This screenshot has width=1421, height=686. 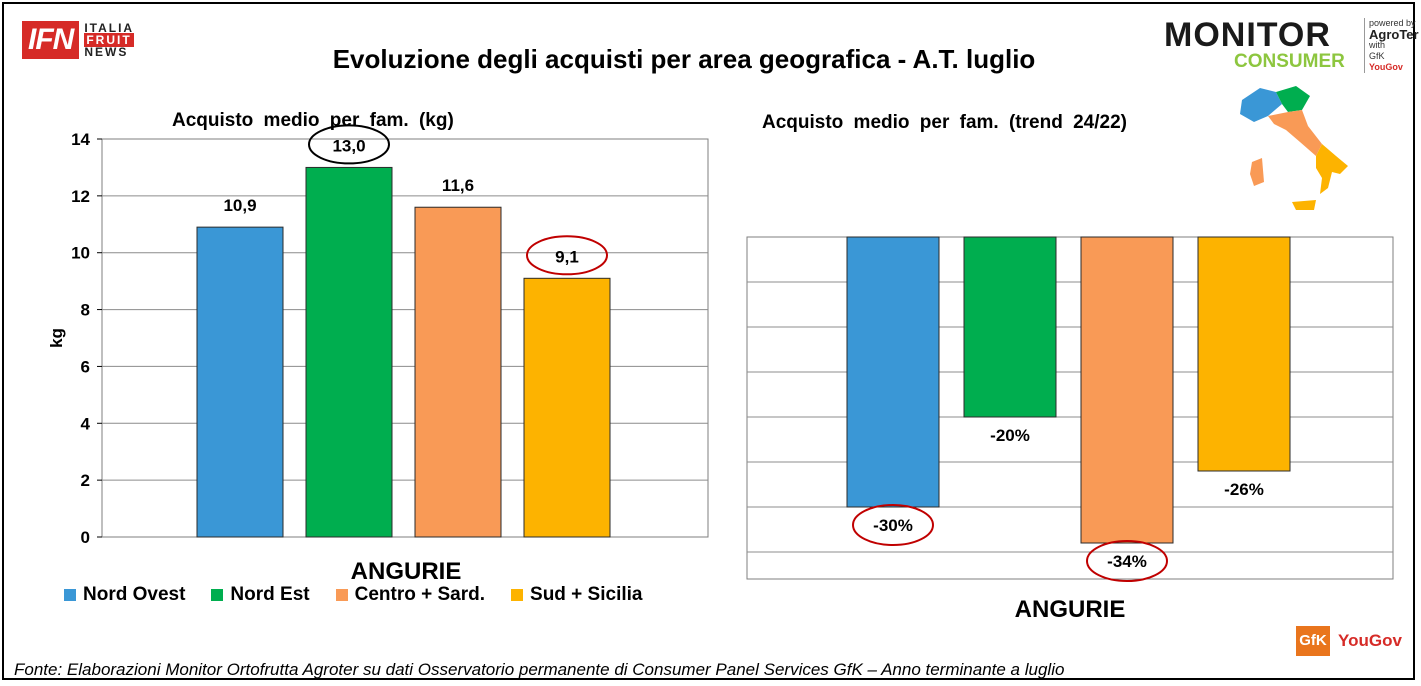 What do you see at coordinates (85, 480) in the screenshot?
I see `left-y-tick-label: 2` at bounding box center [85, 480].